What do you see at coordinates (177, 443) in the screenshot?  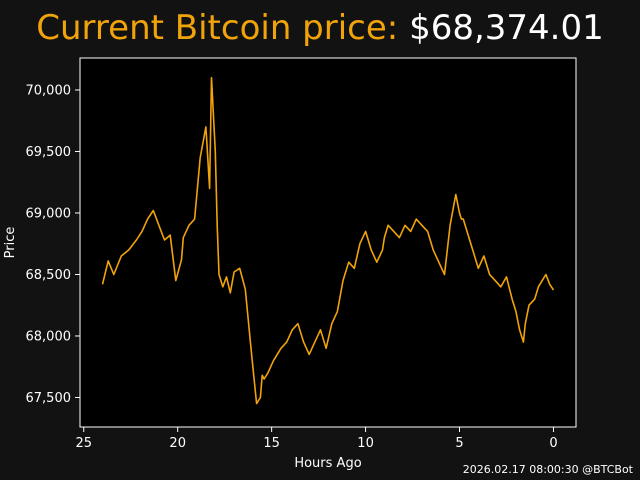 I see `x-tick-label: 20` at bounding box center [177, 443].